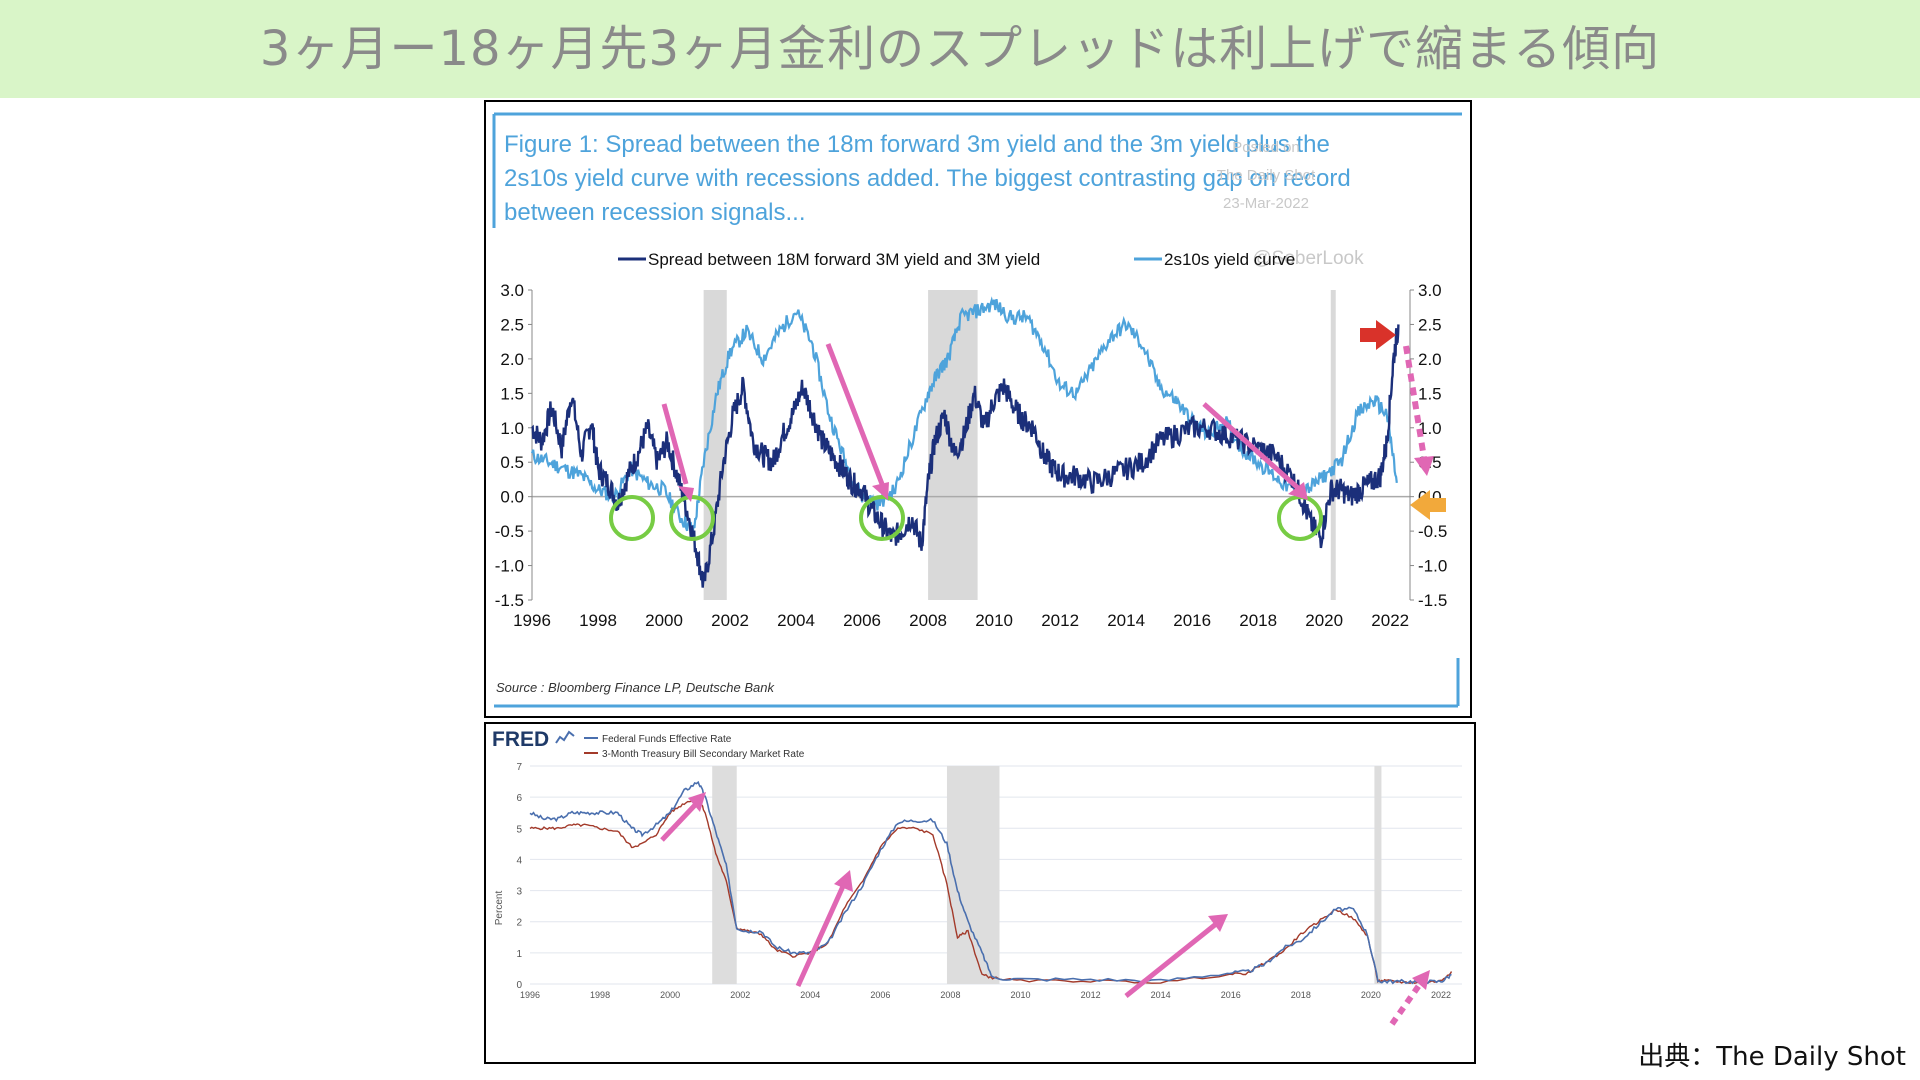  What do you see at coordinates (1390, 620) in the screenshot?
I see `x-tick: 2022` at bounding box center [1390, 620].